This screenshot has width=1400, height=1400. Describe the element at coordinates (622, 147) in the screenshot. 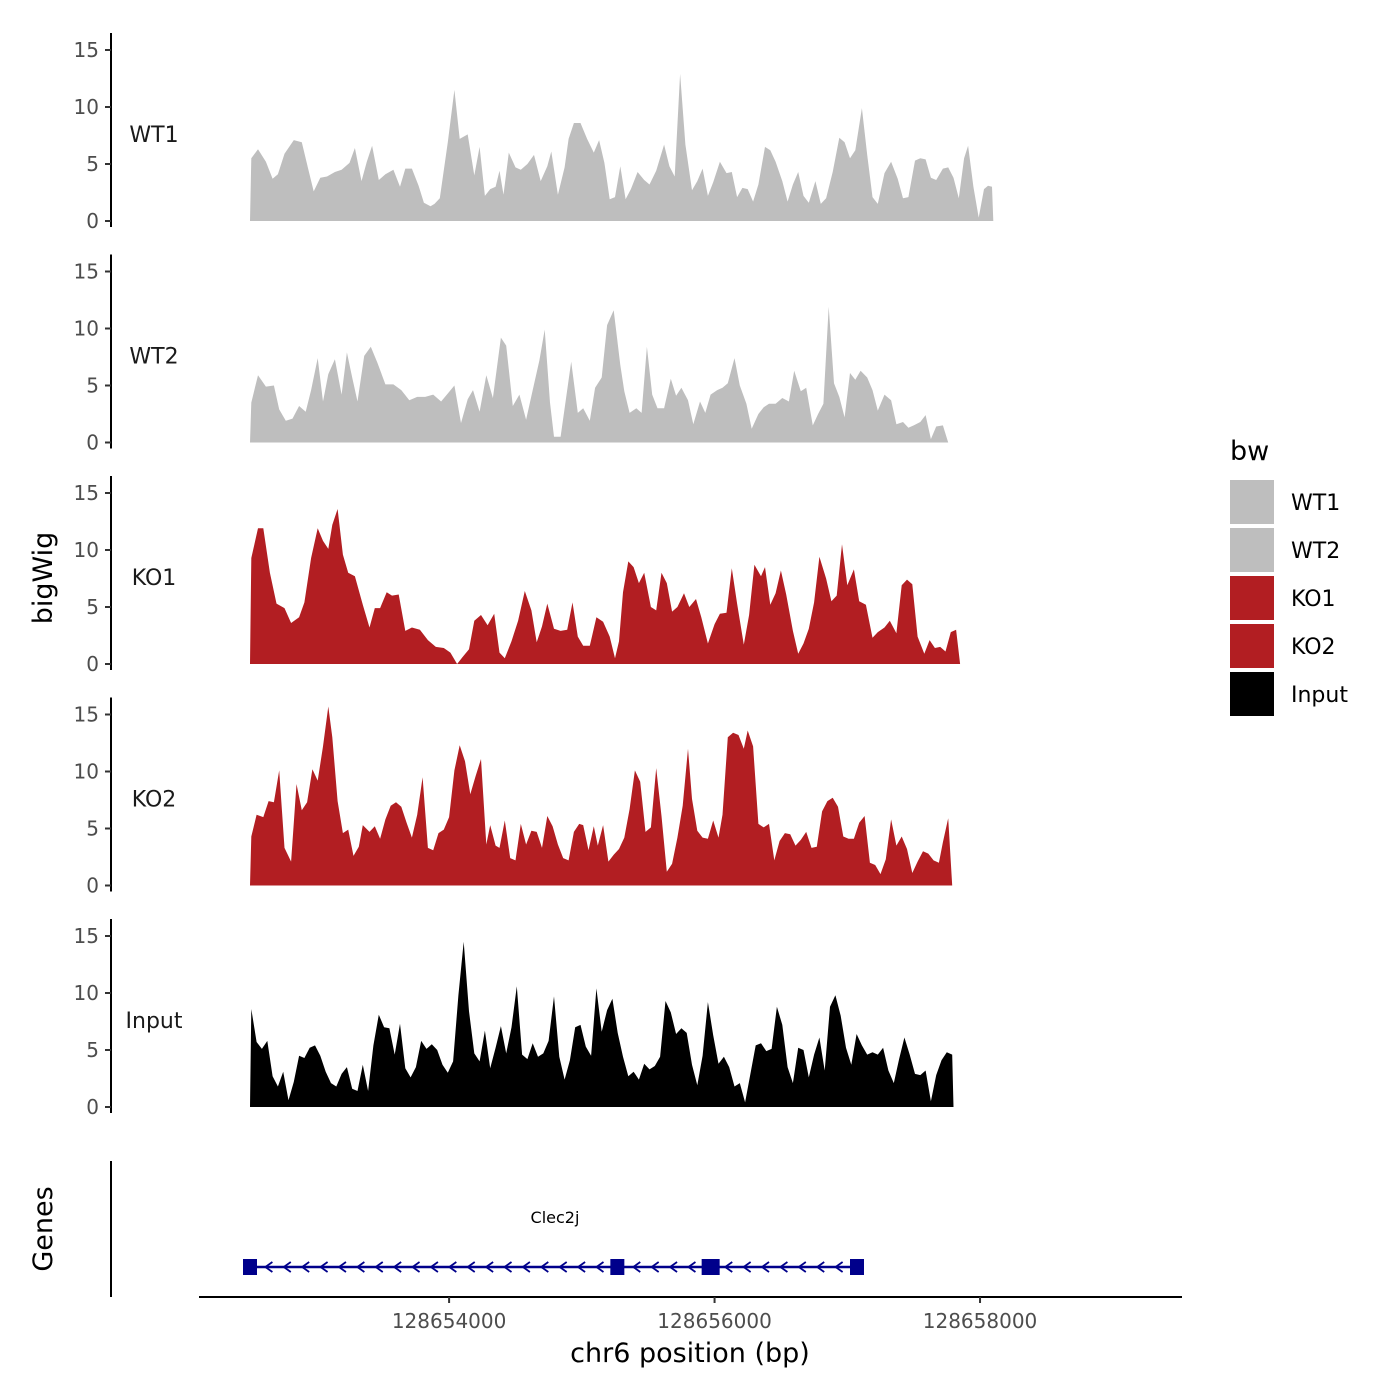

I see `coverage-area-wt1` at that location.